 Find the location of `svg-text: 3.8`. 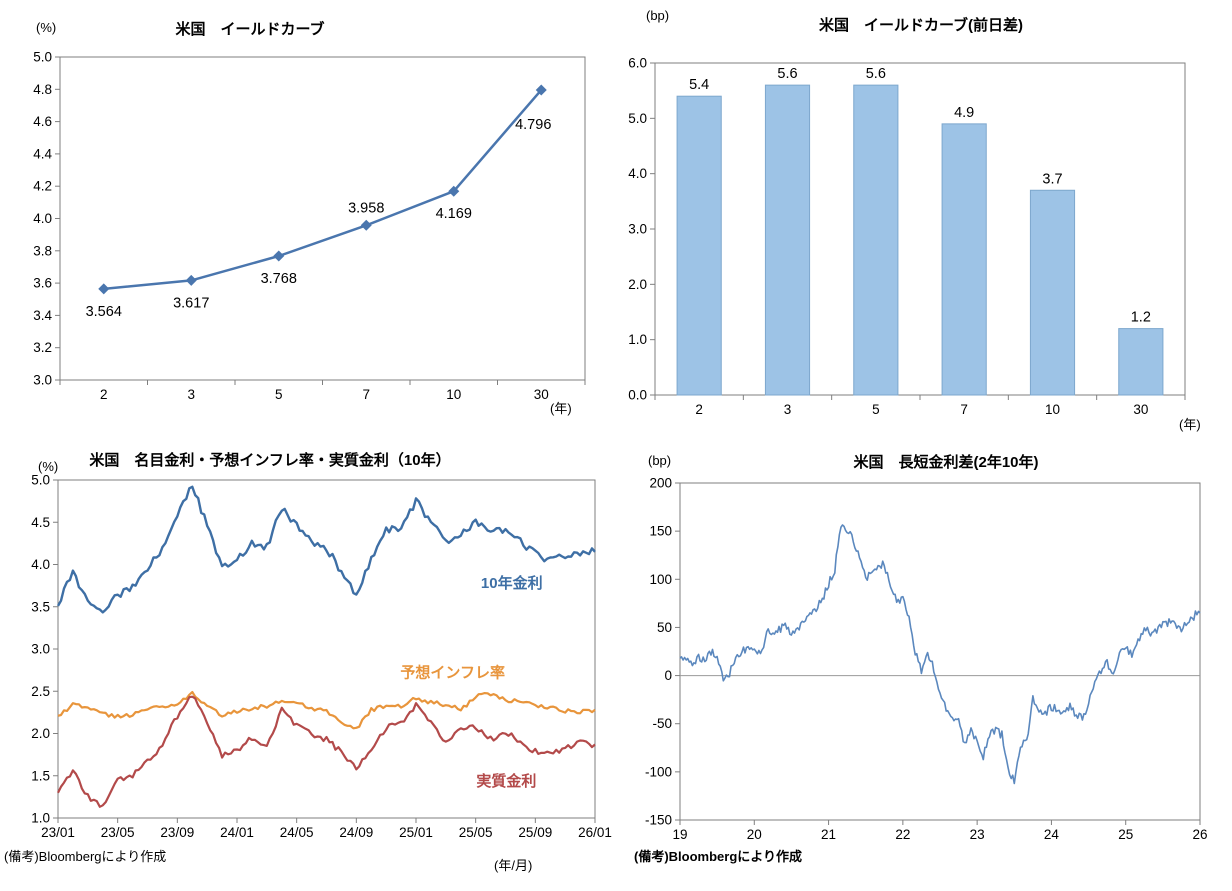

svg-text: 3.8 is located at coordinates (42, 250).